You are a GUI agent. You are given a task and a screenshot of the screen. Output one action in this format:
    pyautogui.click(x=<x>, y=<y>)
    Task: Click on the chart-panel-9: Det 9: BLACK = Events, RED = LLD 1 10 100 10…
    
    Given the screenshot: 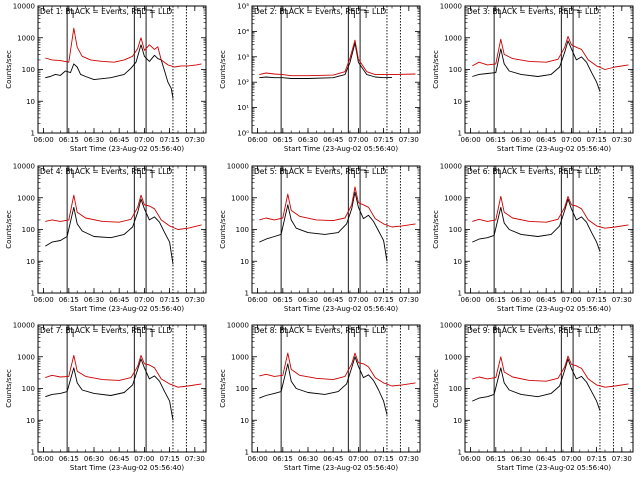 What is the action you would take?
    pyautogui.click(x=533, y=397)
    